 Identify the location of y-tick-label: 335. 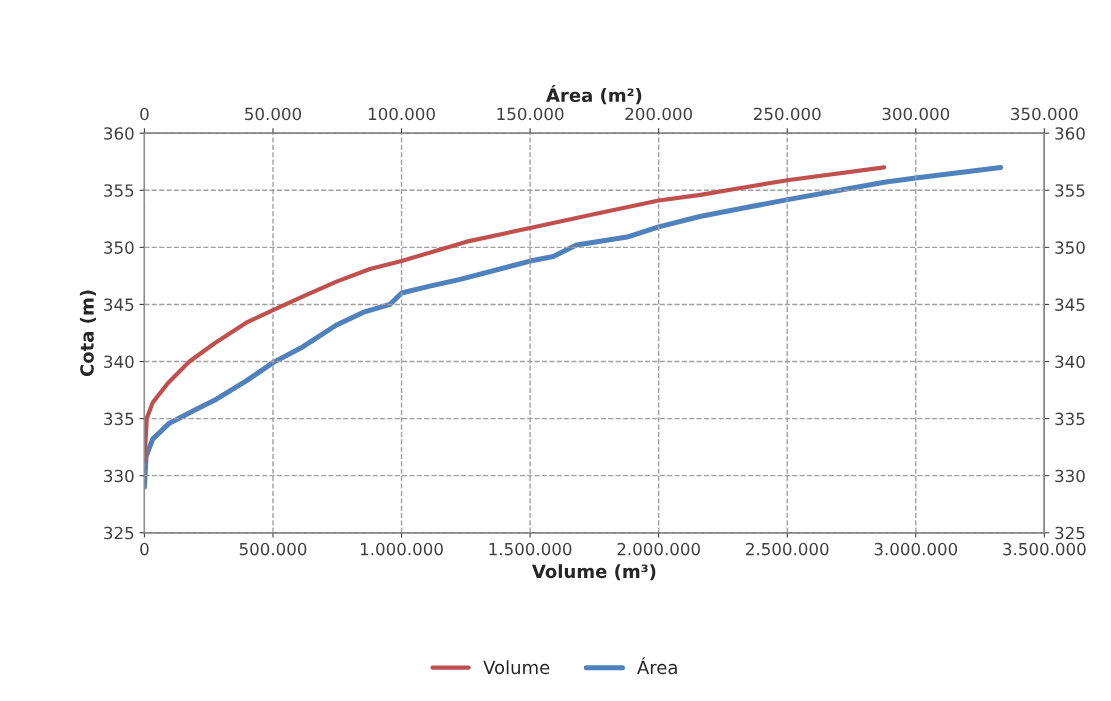
(119, 419).